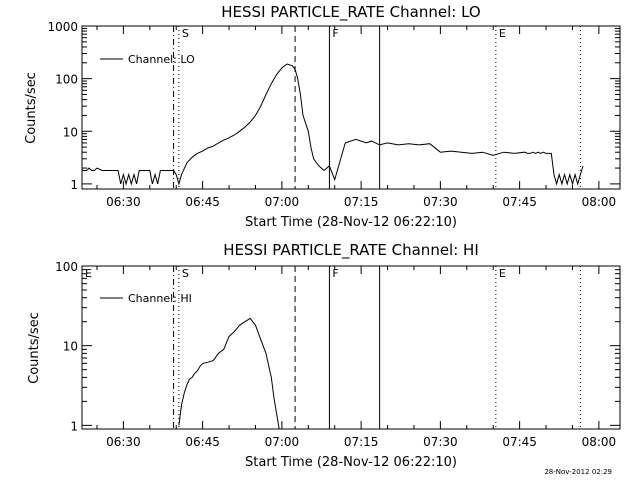 This screenshot has height=480, width=640. What do you see at coordinates (350, 12) in the screenshot?
I see `chart-title: HESSI PARTICLE_RATE Channel: LO` at bounding box center [350, 12].